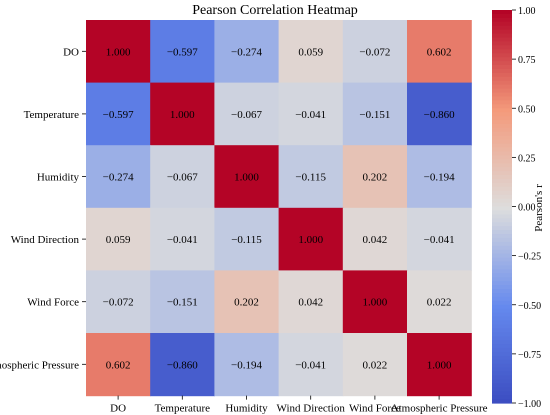  I want to click on colorbar-tick-label: −0.25, so click(529, 257).